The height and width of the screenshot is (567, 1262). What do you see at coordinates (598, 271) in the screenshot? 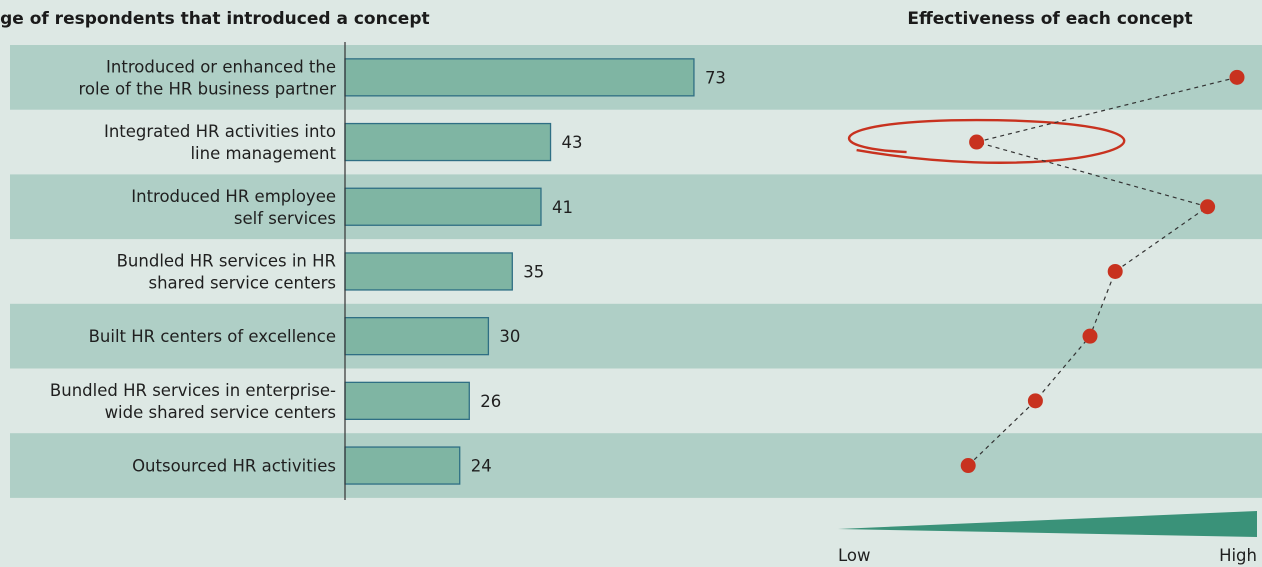
I see `value-labels: 73 43 41 35 30 26 24` at bounding box center [598, 271].